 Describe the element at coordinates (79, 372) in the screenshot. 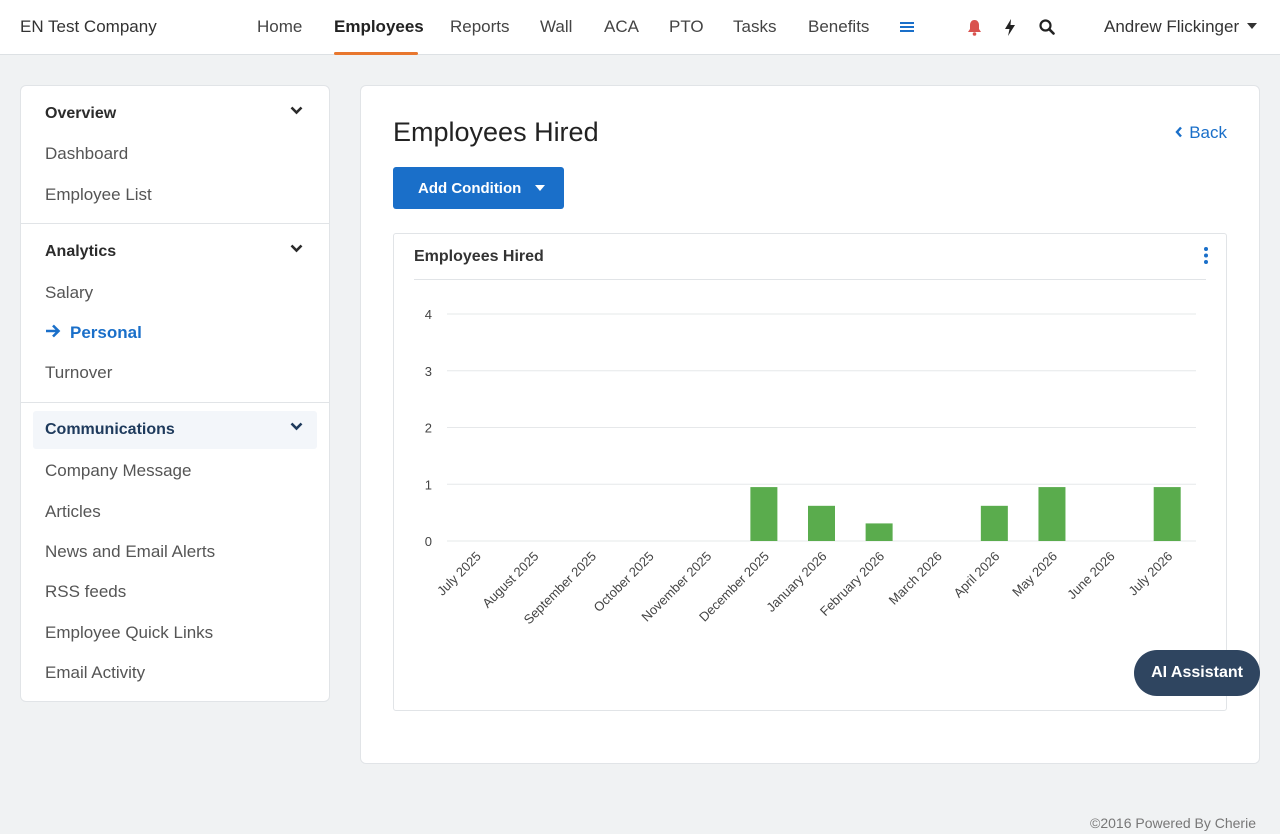

I see `sidebar-item-turnover: Turnover` at that location.